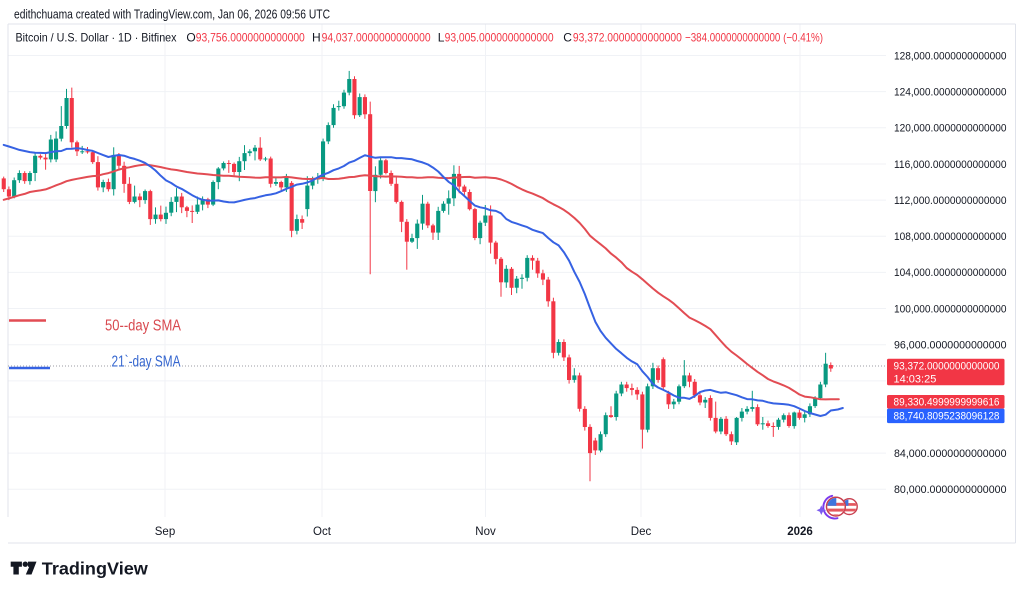  Describe the element at coordinates (950, 129) in the screenshot. I see `svg-text: 120,000.0000000000000` at that location.